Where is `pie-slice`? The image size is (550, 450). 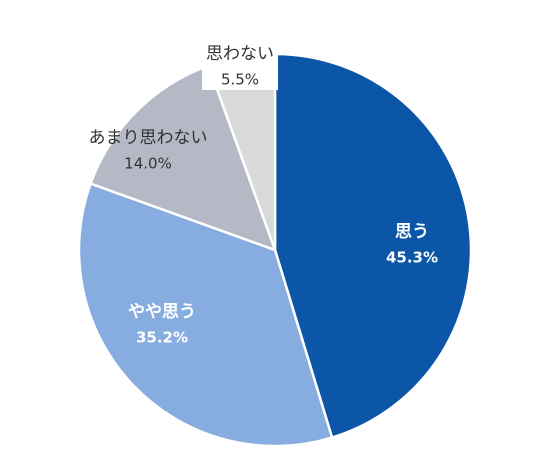
pie-slice is located at coordinates (183, 158).